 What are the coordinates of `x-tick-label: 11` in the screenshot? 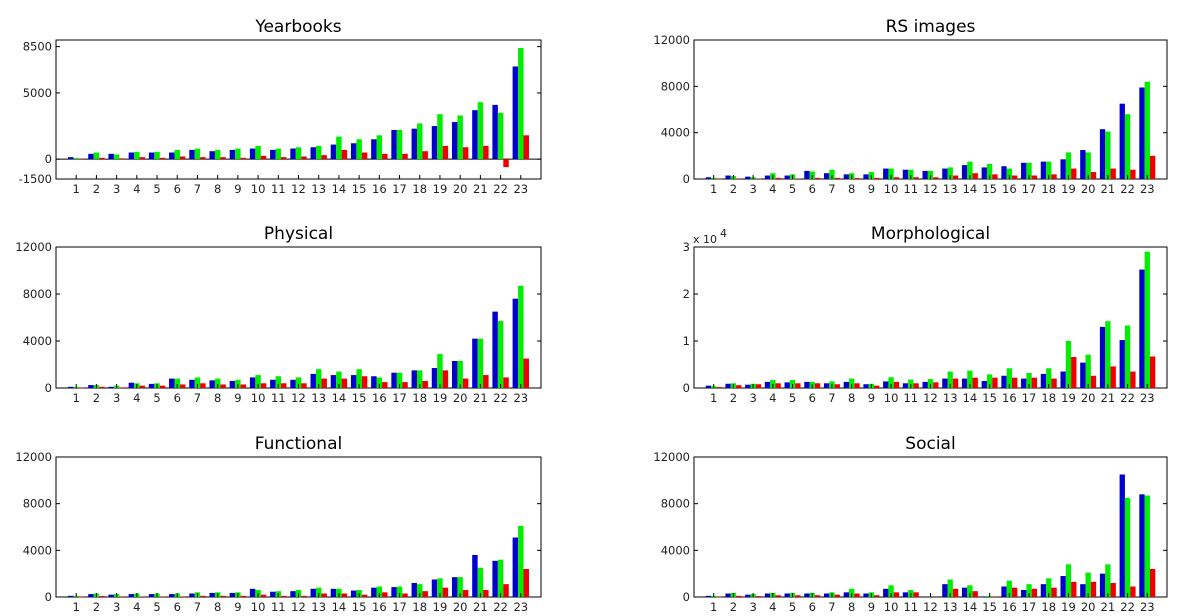 It's located at (910, 189).